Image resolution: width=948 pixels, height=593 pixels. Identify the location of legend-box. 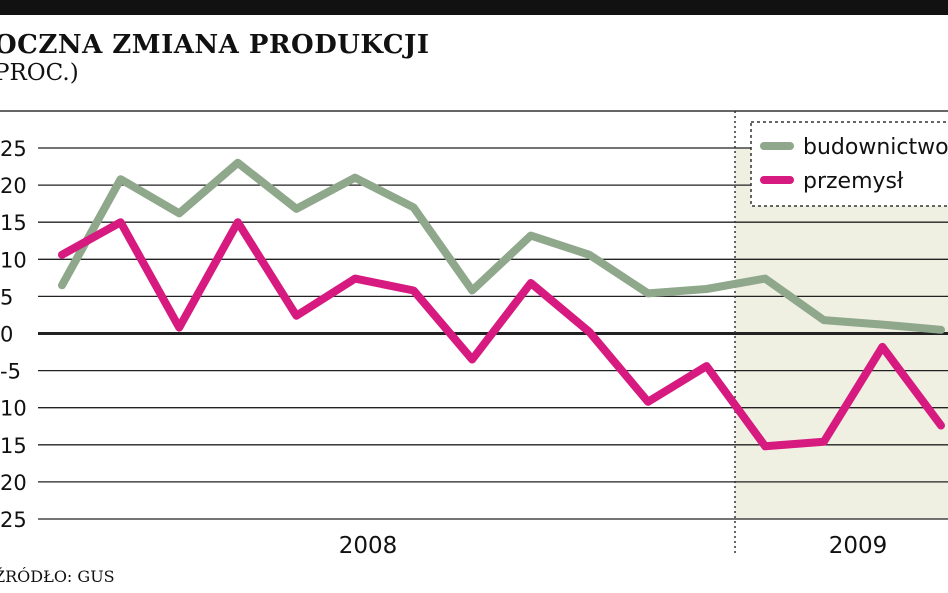
(849, 164).